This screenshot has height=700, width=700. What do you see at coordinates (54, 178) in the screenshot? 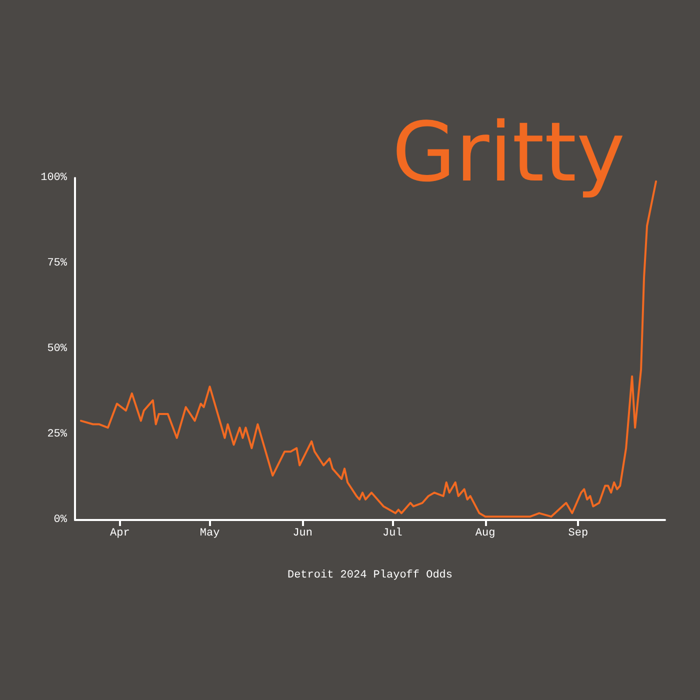
I see `y-tick-label: 100%` at bounding box center [54, 178].